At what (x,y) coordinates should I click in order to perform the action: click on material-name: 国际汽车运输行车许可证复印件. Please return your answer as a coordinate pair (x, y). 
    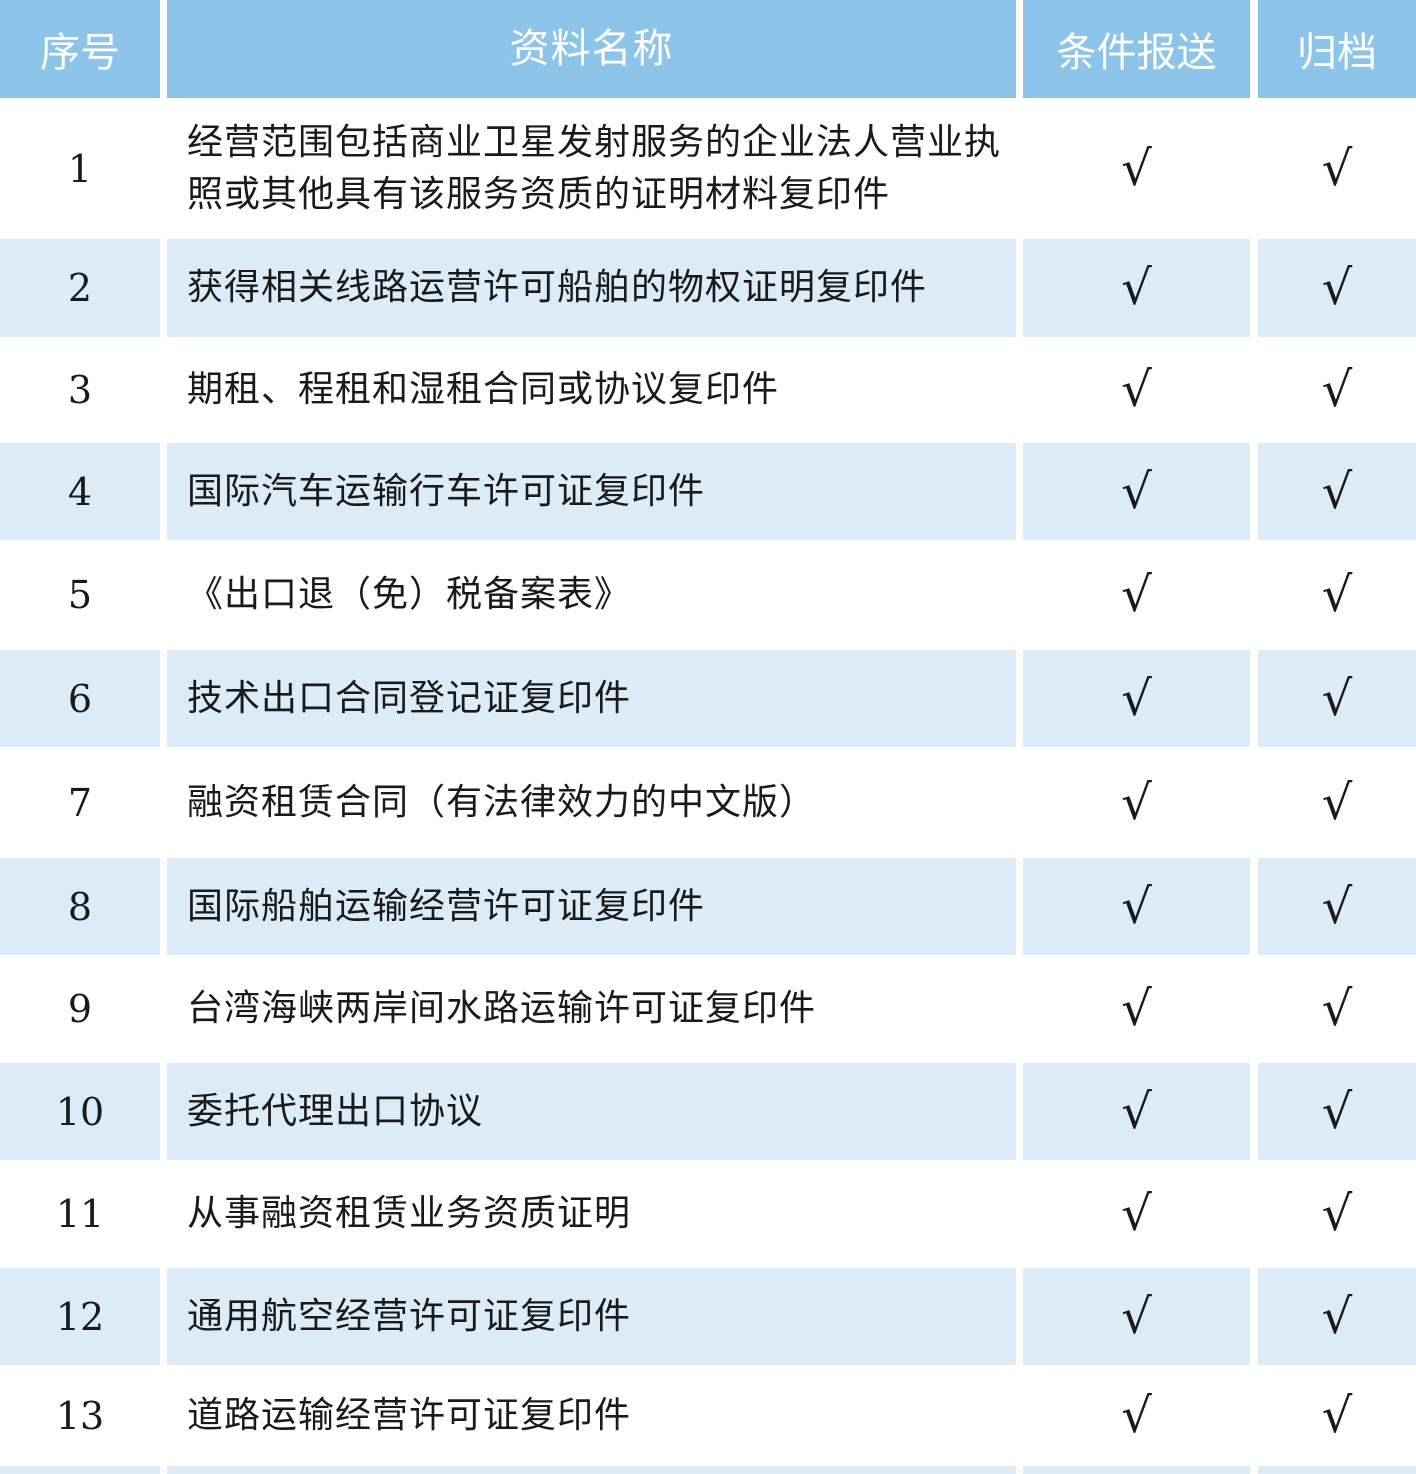
    Looking at the image, I should click on (591, 491).